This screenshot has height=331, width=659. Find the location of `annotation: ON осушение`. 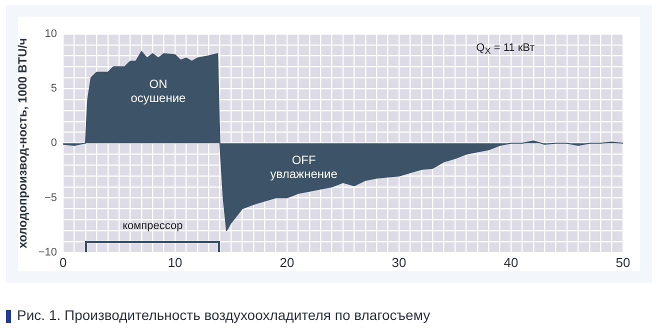

annotation: ON осушение is located at coordinates (158, 90).